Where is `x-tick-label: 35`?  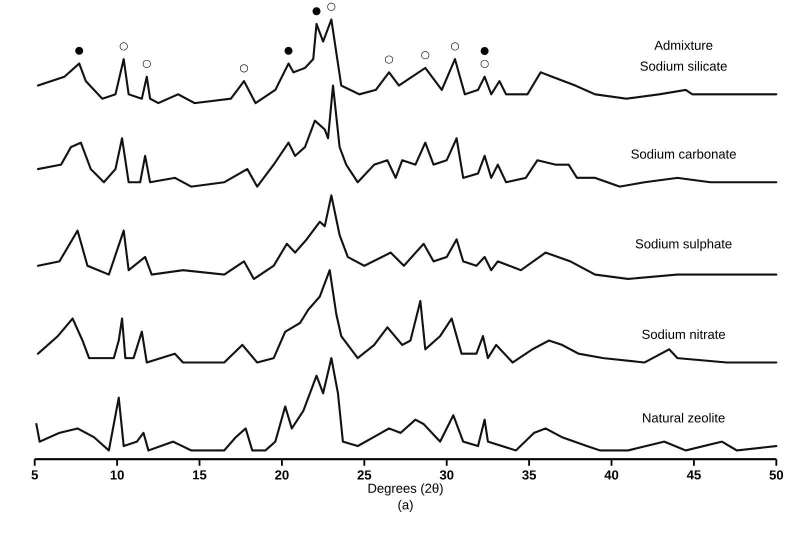 x-tick-label: 35 is located at coordinates (529, 475).